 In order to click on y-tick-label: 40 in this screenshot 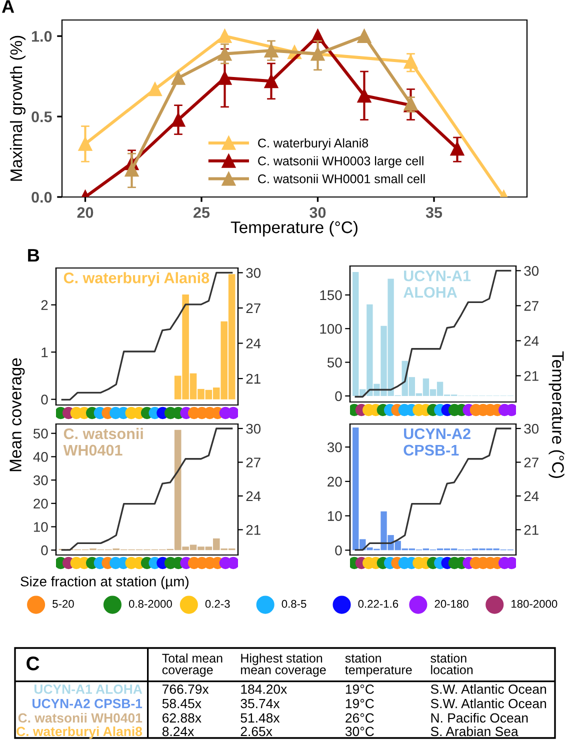, I will do `click(40, 457)`.